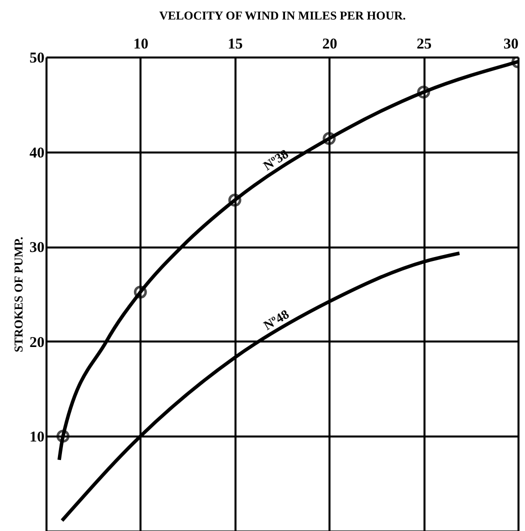 Image resolution: width=525 pixels, height=531 pixels. I want to click on y-axis-title: STROKES OF PUMP., so click(19, 294).